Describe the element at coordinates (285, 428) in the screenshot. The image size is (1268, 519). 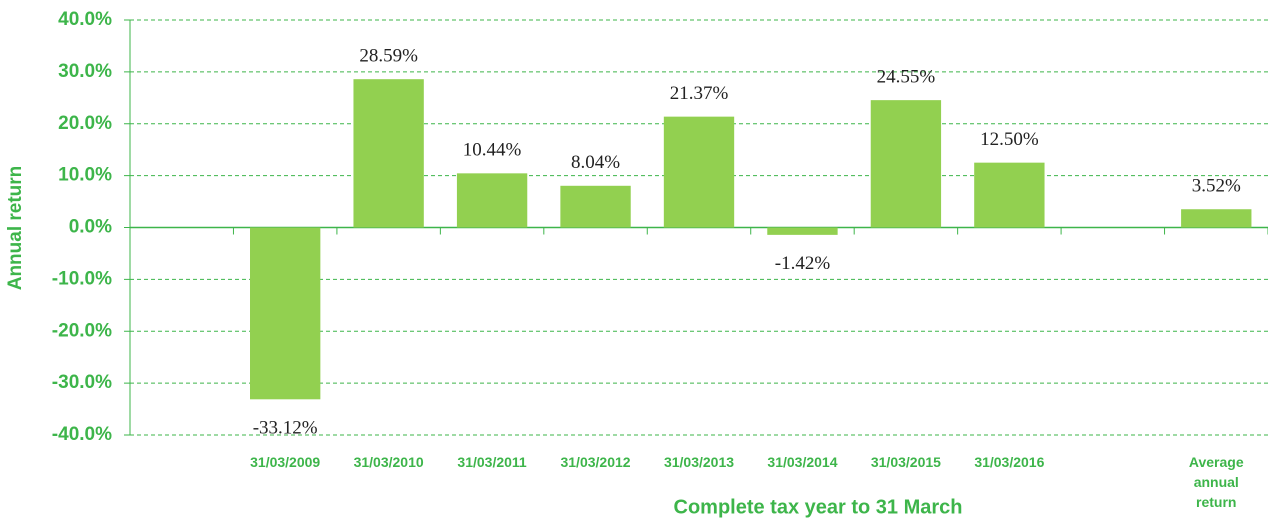
I see `value-label: -33.12%` at that location.